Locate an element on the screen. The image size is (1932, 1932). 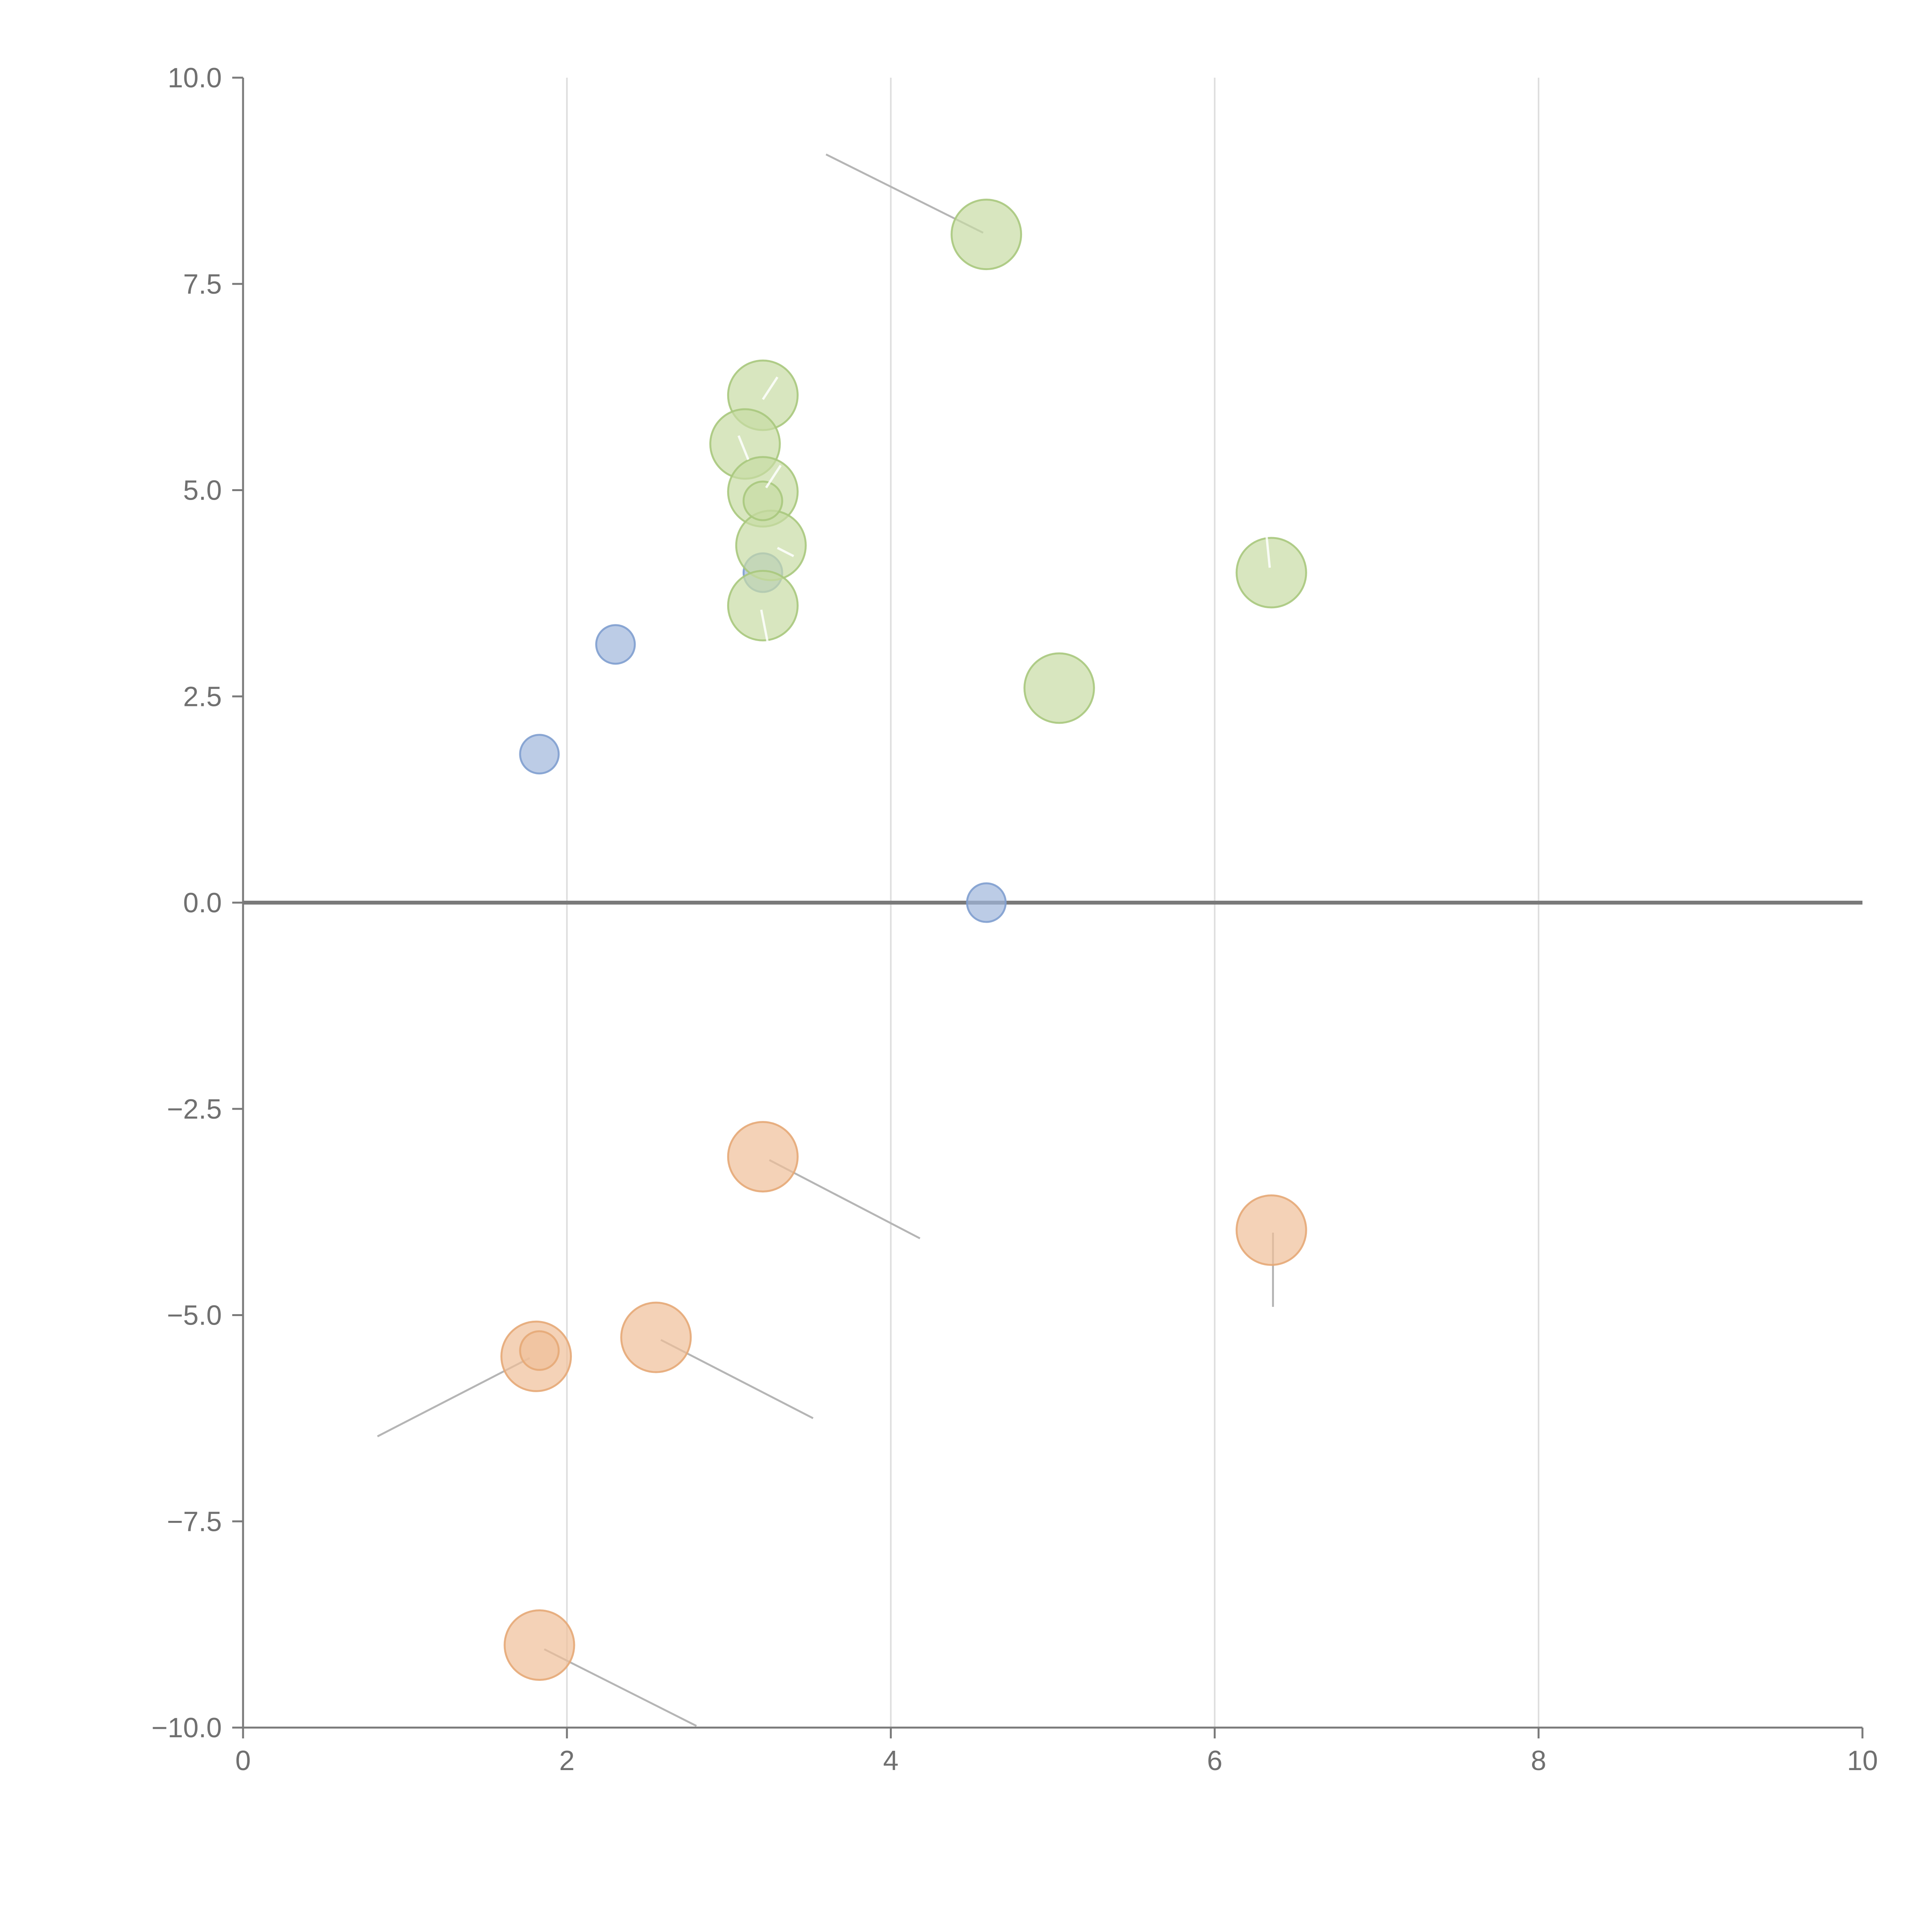
y-tick-label: 10.0 is located at coordinates (195, 78).